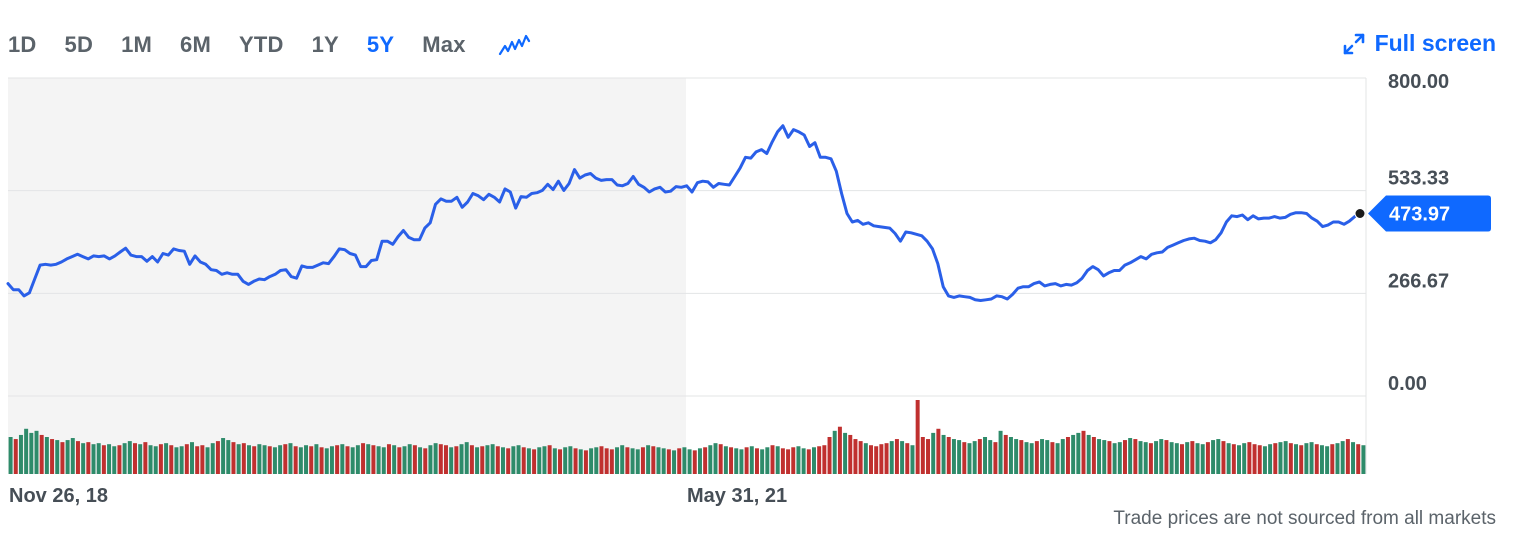 The width and height of the screenshot is (1514, 552). Describe the element at coordinates (380, 44) in the screenshot. I see `range-5y-button: 5Y` at that location.